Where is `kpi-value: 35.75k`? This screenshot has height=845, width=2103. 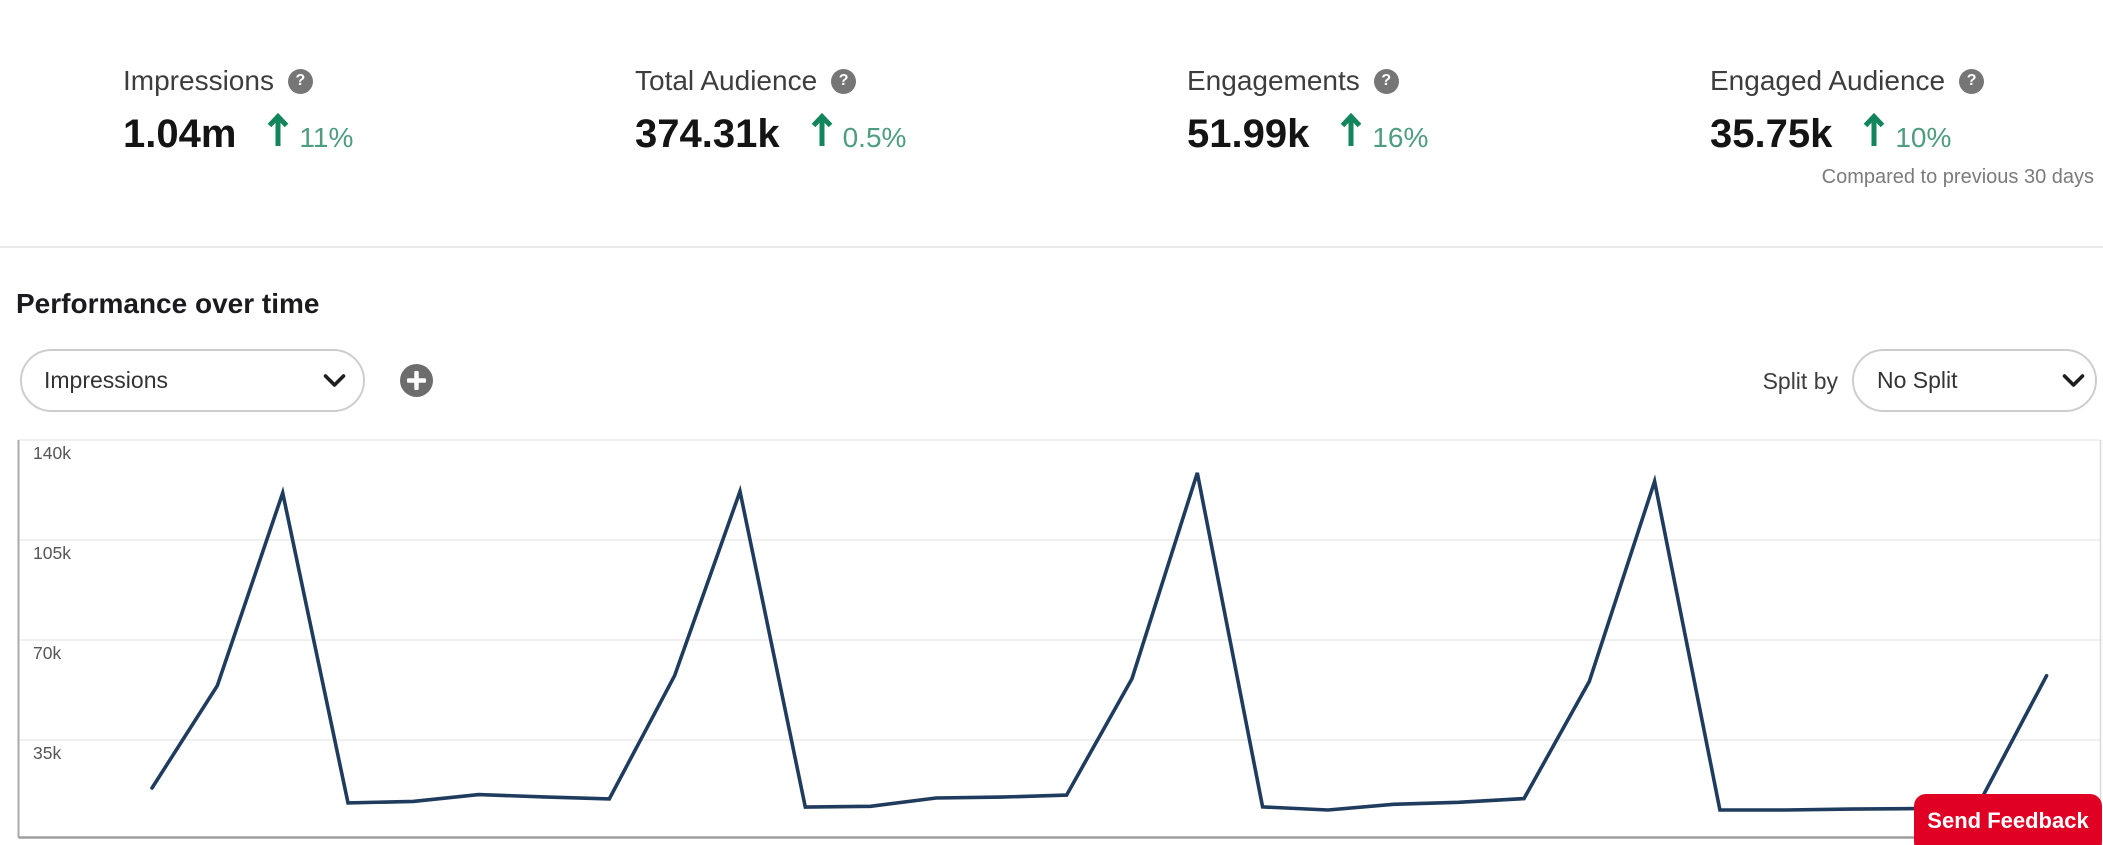 kpi-value: 35.75k is located at coordinates (1771, 134).